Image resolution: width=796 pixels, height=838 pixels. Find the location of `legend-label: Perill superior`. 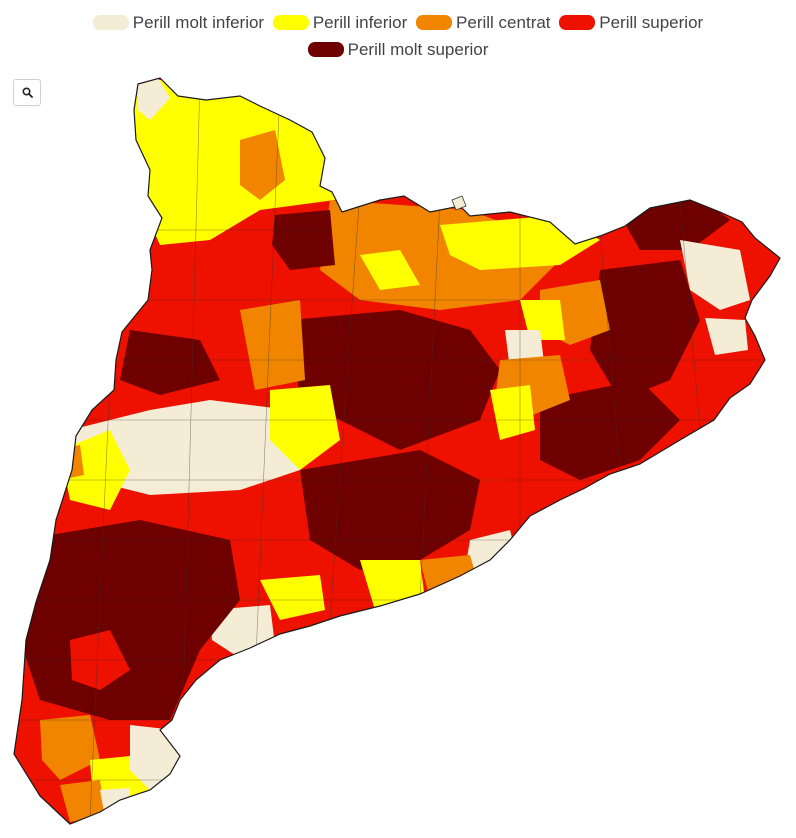

legend-label: Perill superior is located at coordinates (651, 22).